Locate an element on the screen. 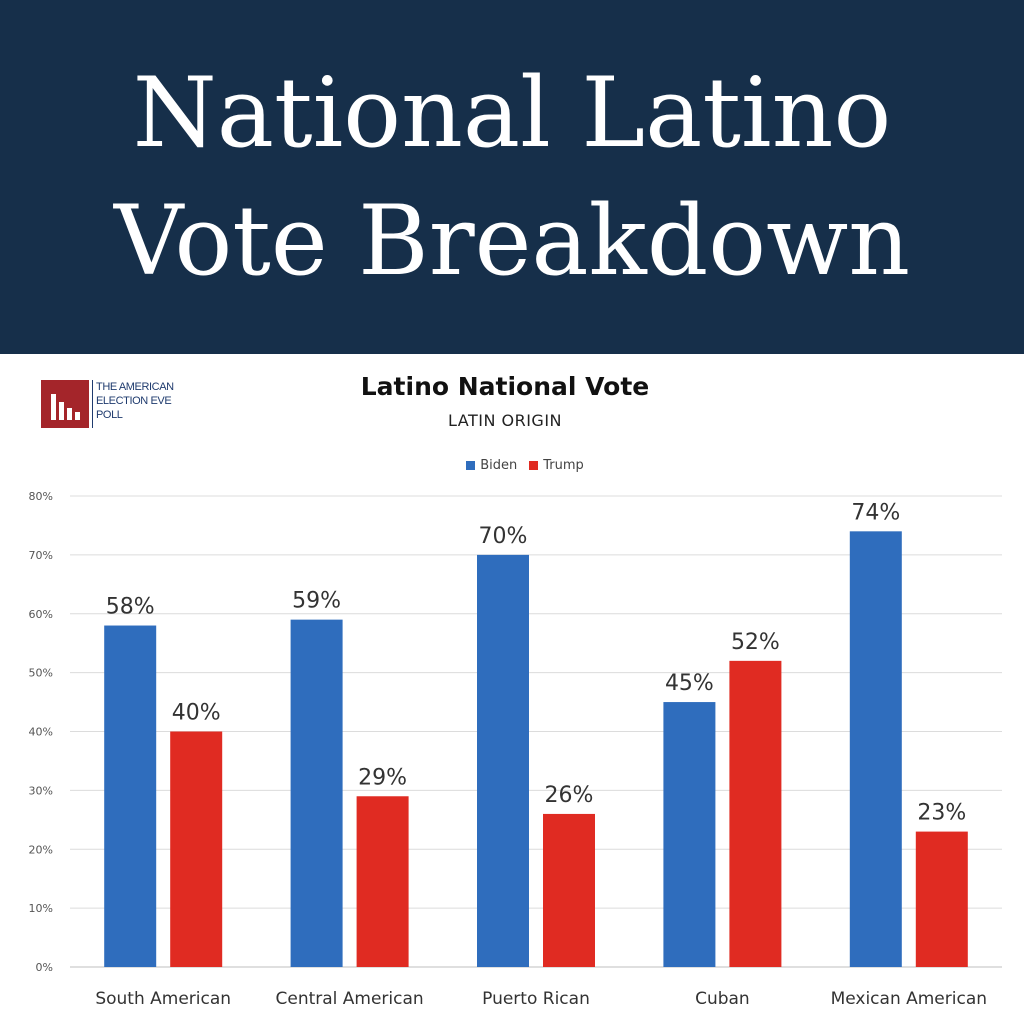 Image resolution: width=1024 pixels, height=1024 pixels. chart-legend: Biden Trump is located at coordinates (525, 465).